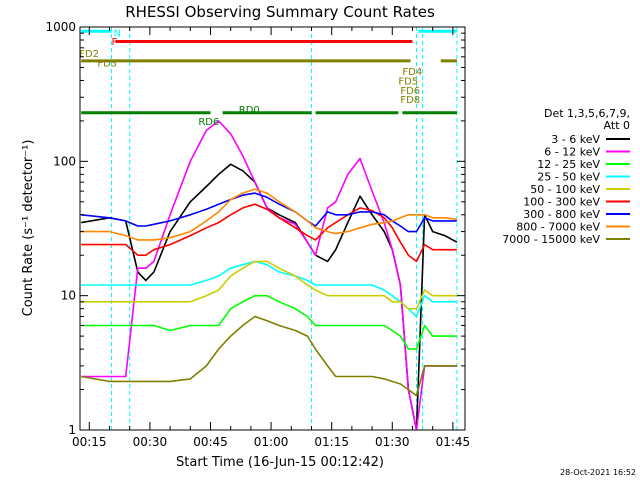 This screenshot has width=640, height=480. Describe the element at coordinates (117, 34) in the screenshot. I see `flag-label-0: N` at that location.